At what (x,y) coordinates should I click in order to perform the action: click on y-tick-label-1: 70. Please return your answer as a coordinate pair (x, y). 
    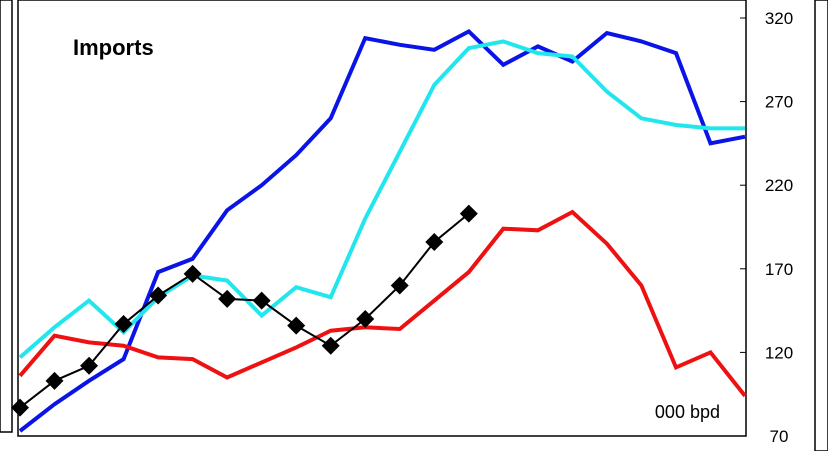
    Looking at the image, I should click on (779, 436).